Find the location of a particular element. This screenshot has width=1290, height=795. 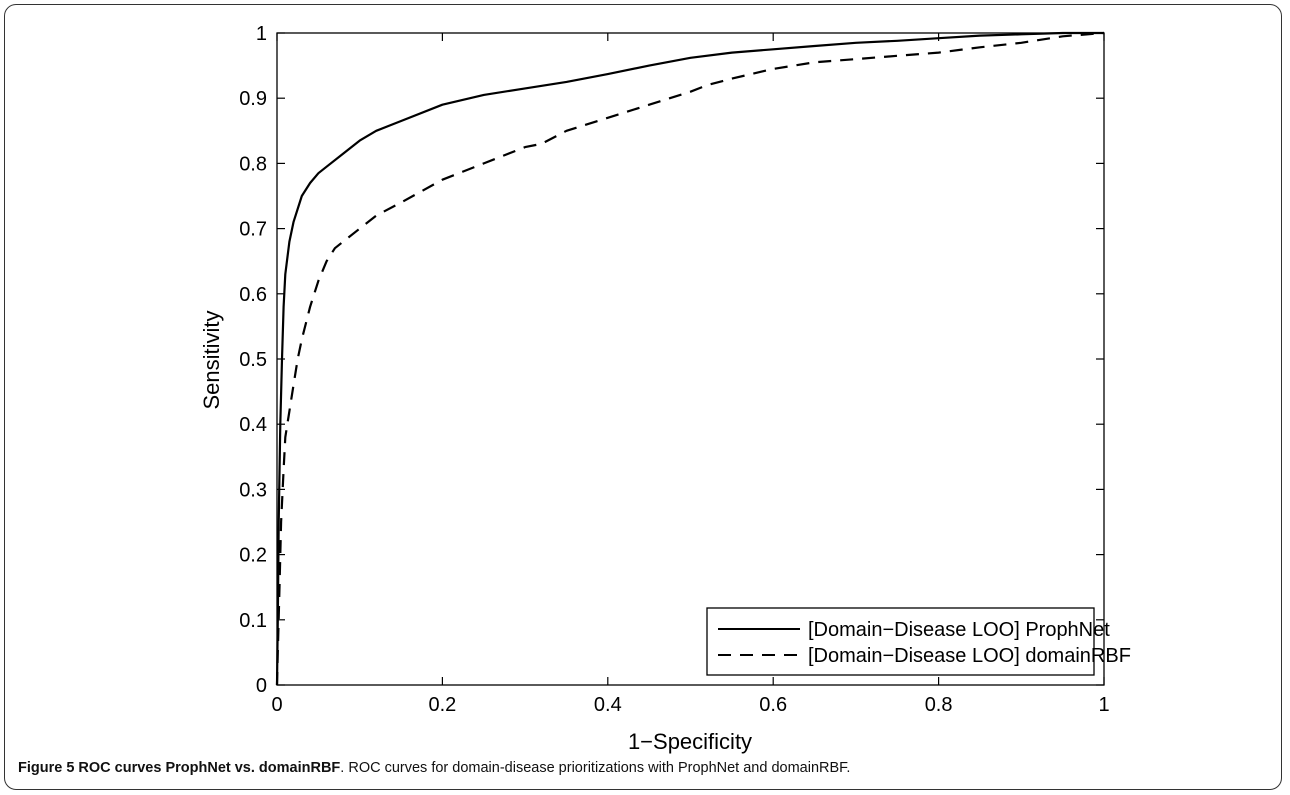

y-axis-label: Sensitivity is located at coordinates (211, 359).